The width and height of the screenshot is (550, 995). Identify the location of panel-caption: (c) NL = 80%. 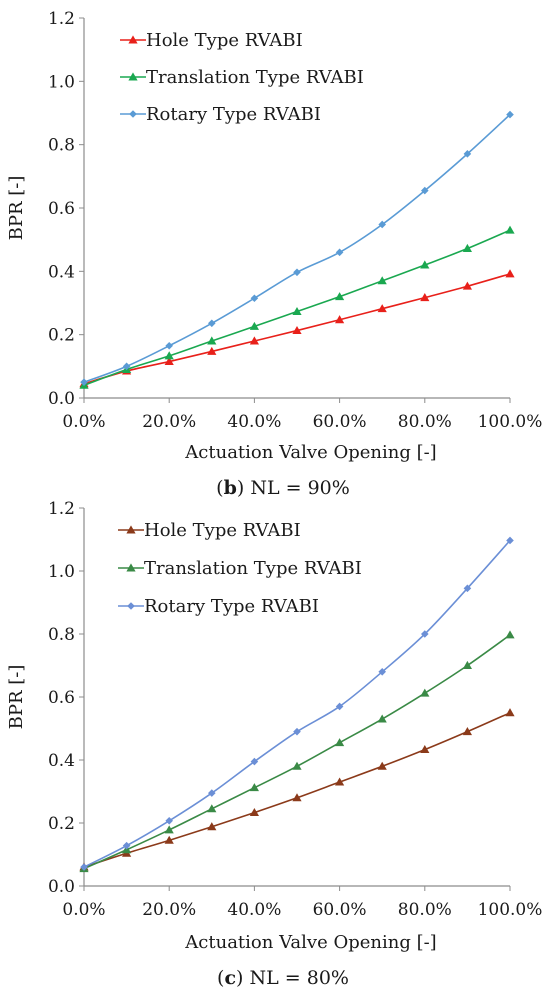
(283, 978).